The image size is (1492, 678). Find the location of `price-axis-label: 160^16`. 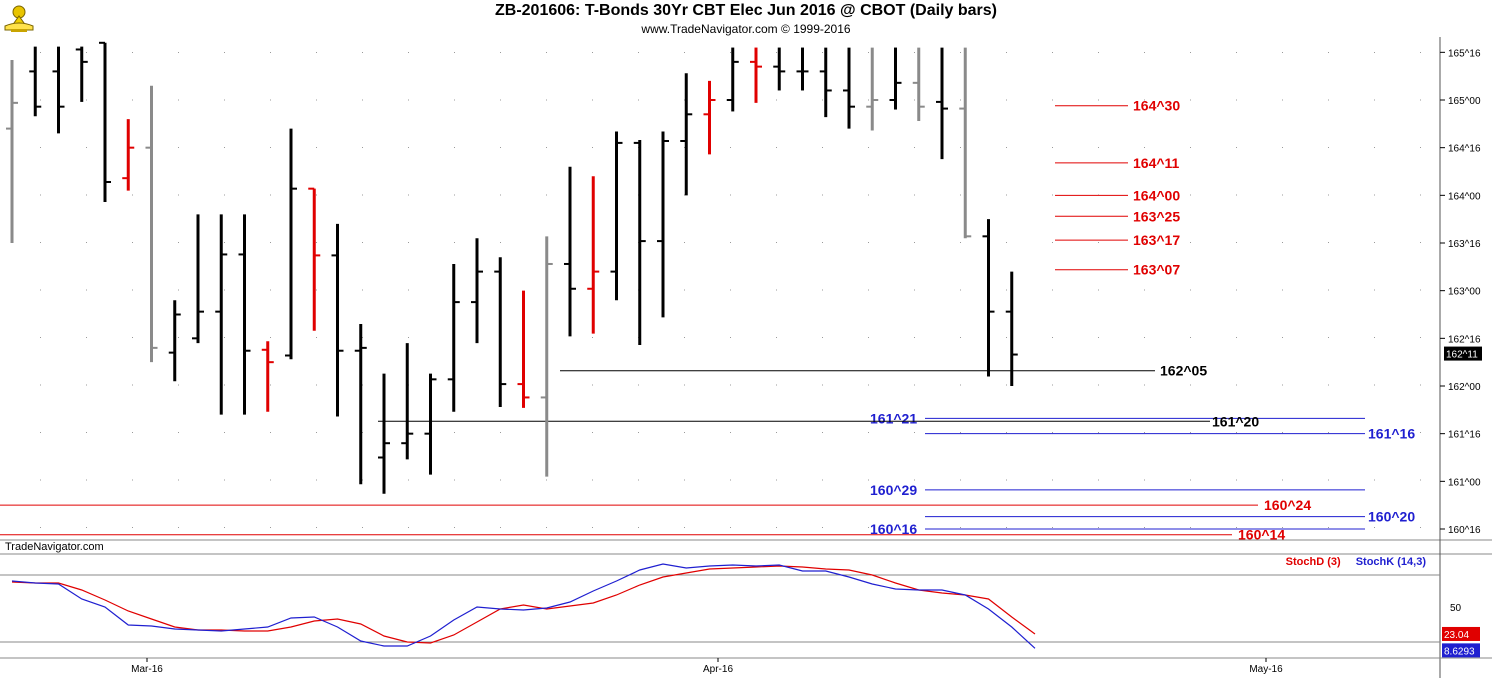

price-axis-label: 160^16 is located at coordinates (1464, 530).